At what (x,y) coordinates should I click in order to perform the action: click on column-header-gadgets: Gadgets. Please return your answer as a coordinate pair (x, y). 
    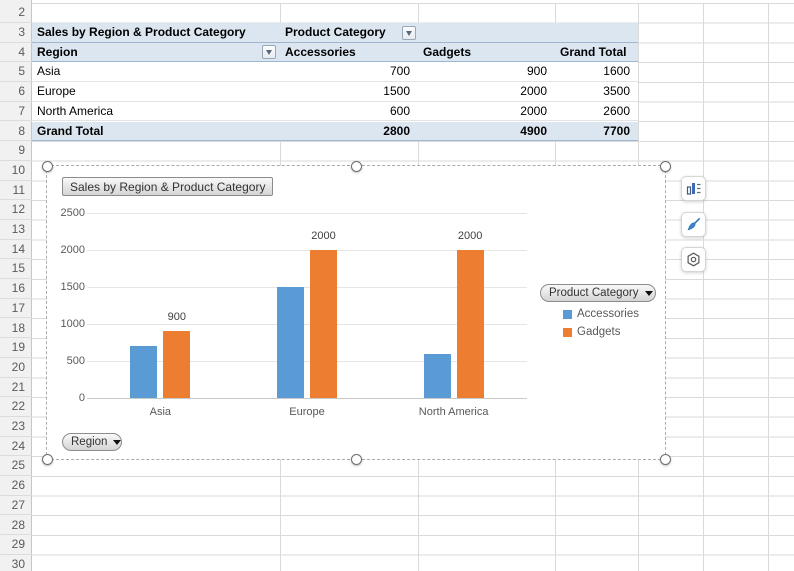
    Looking at the image, I should click on (447, 51).